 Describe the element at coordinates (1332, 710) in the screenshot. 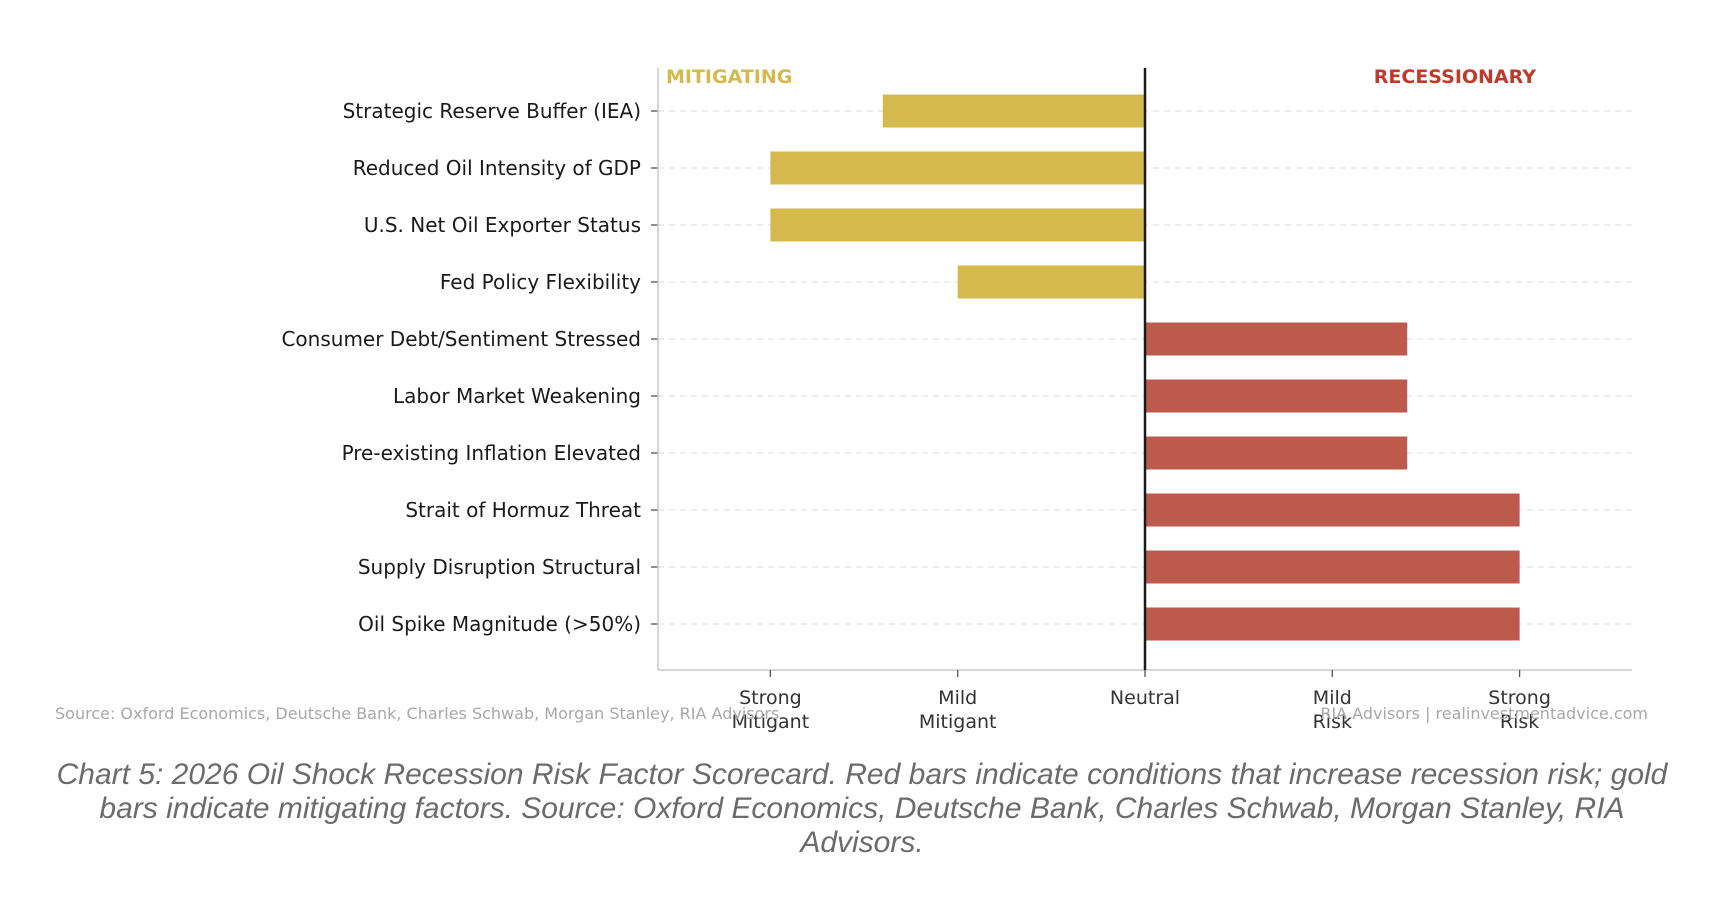

I see `x-tick-label: Mild Risk` at that location.